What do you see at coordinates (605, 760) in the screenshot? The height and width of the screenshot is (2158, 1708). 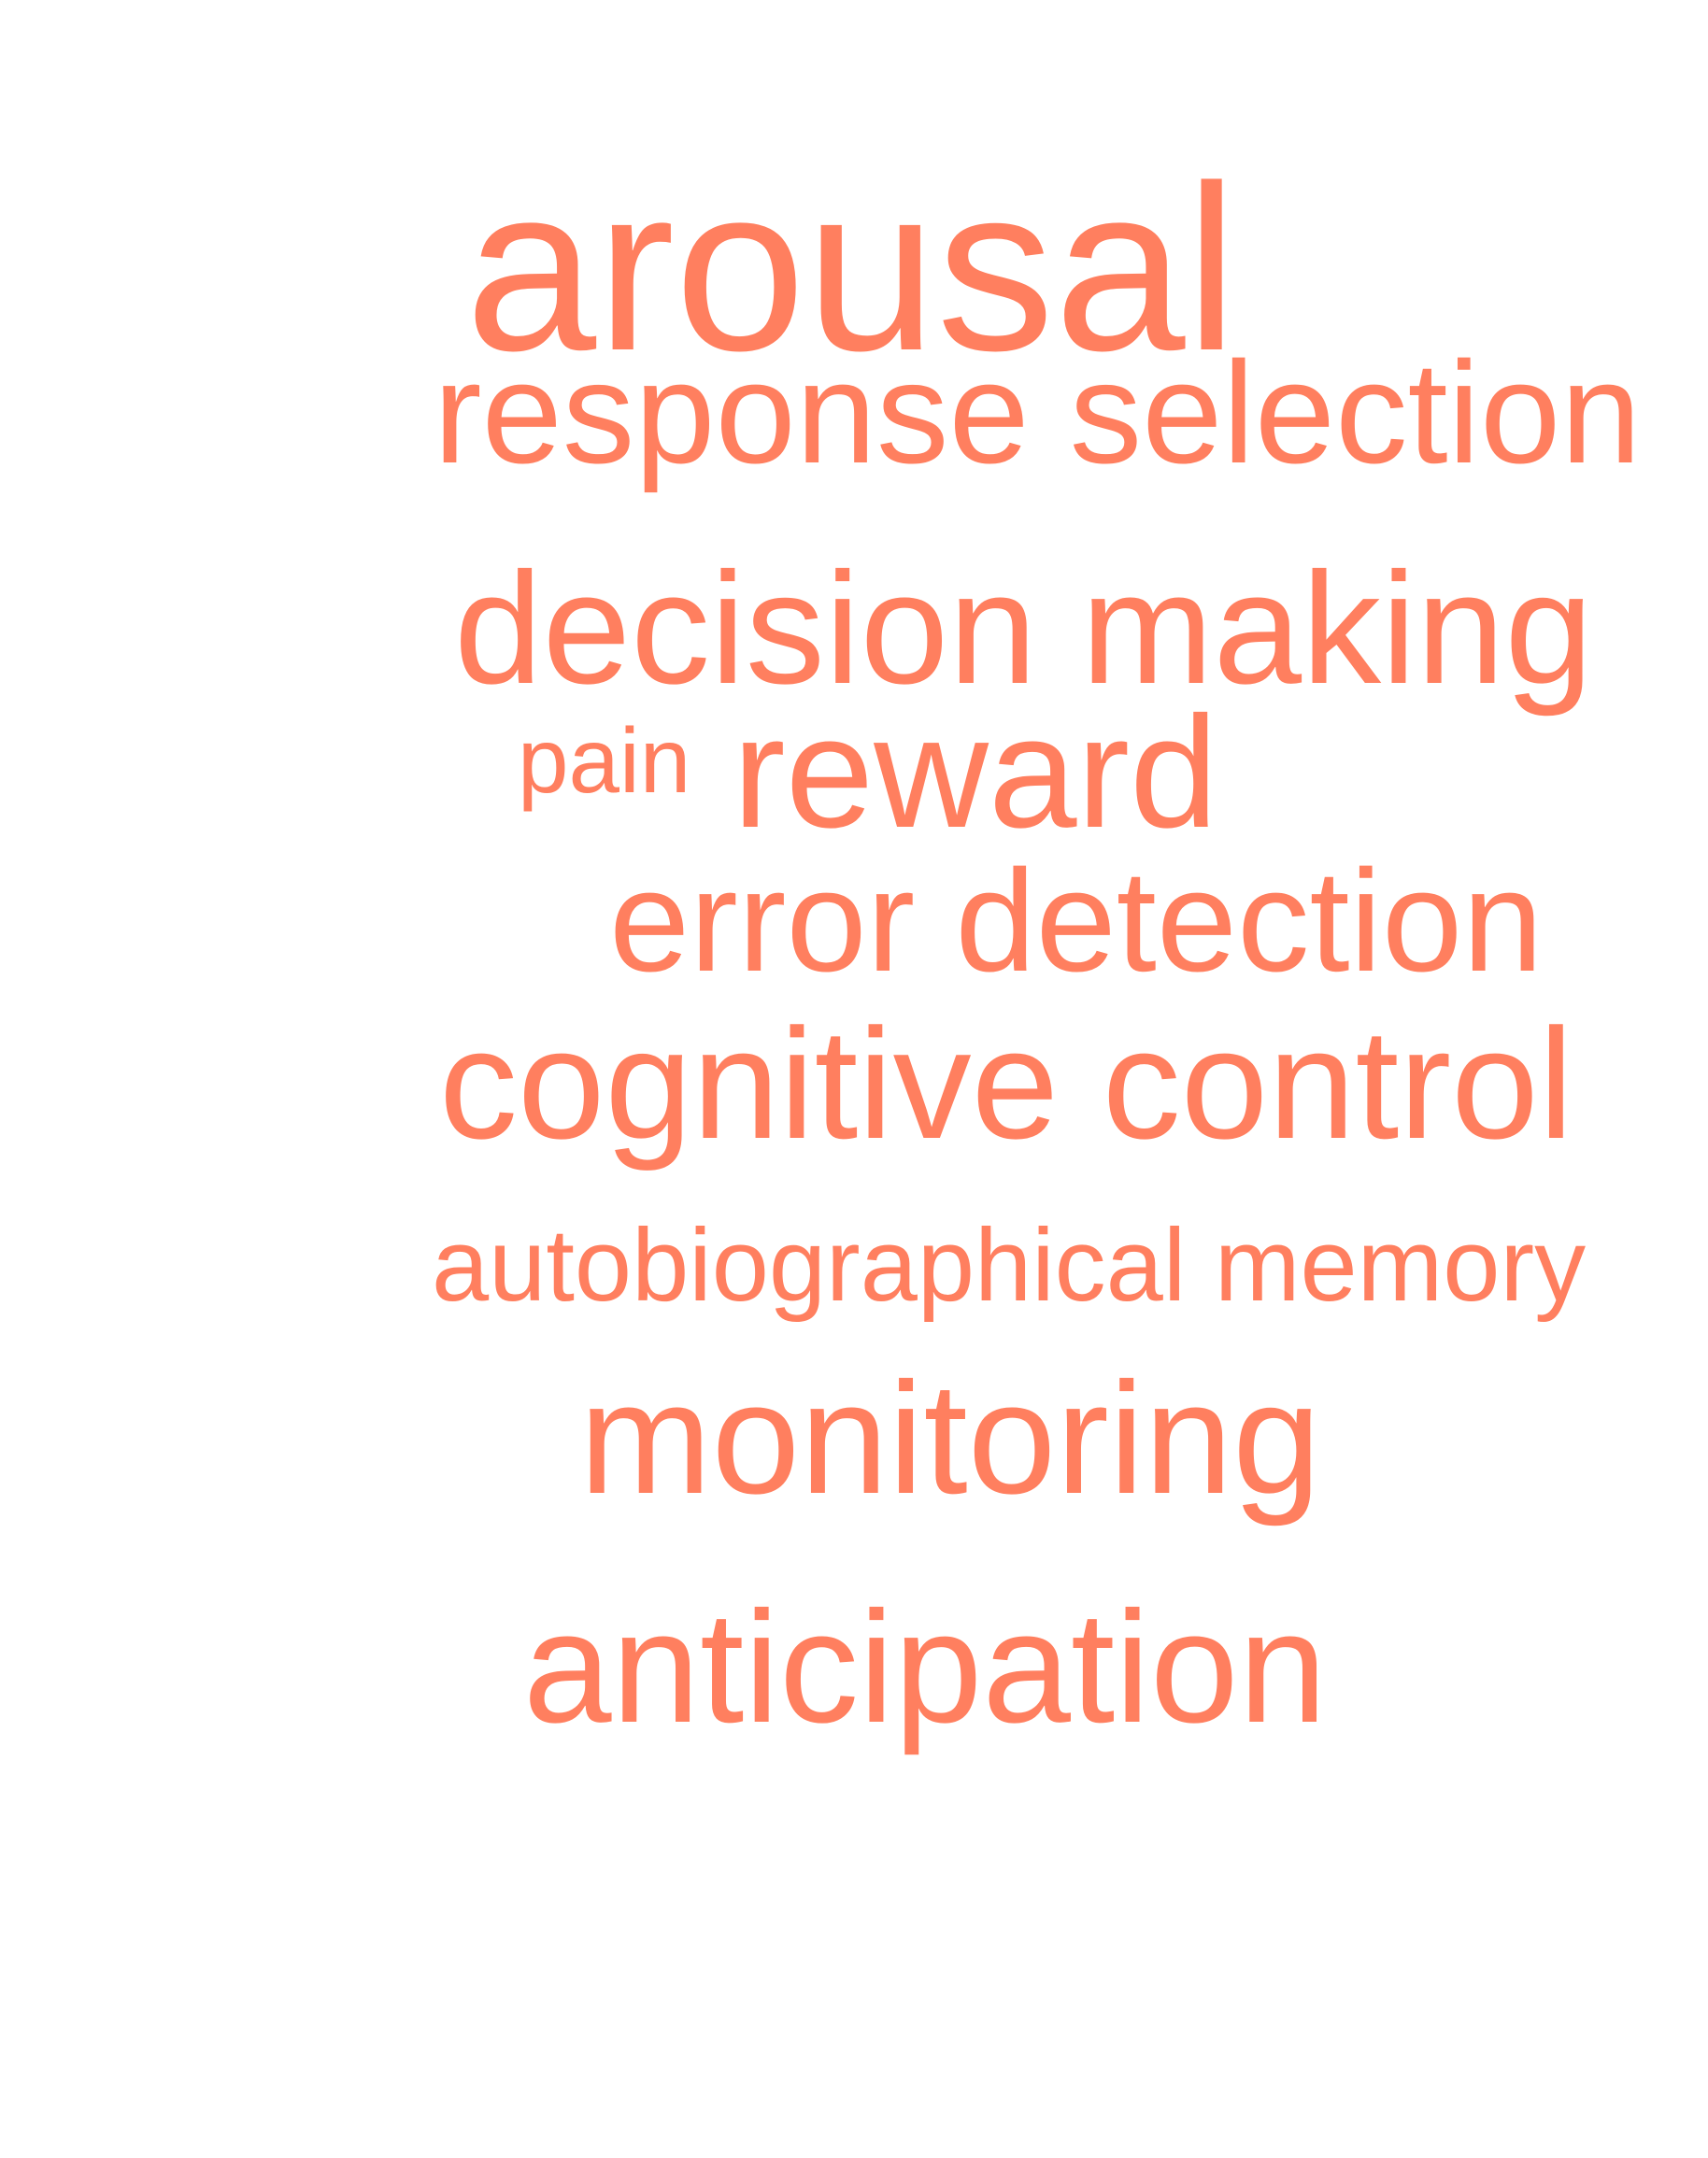 I see `word-pain: pain` at bounding box center [605, 760].